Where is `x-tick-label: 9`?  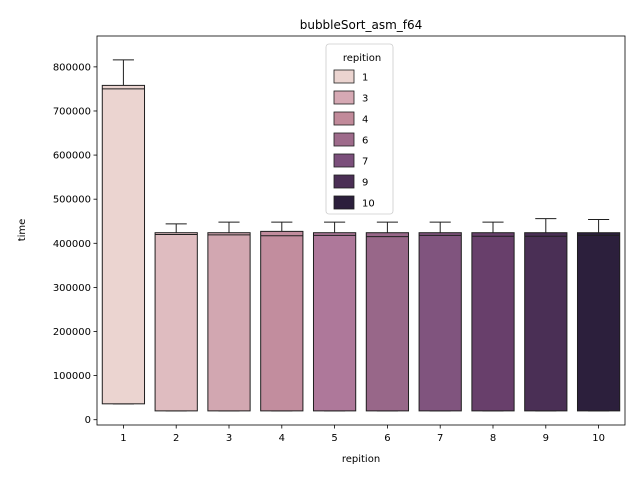
x-tick-label: 9 is located at coordinates (546, 438).